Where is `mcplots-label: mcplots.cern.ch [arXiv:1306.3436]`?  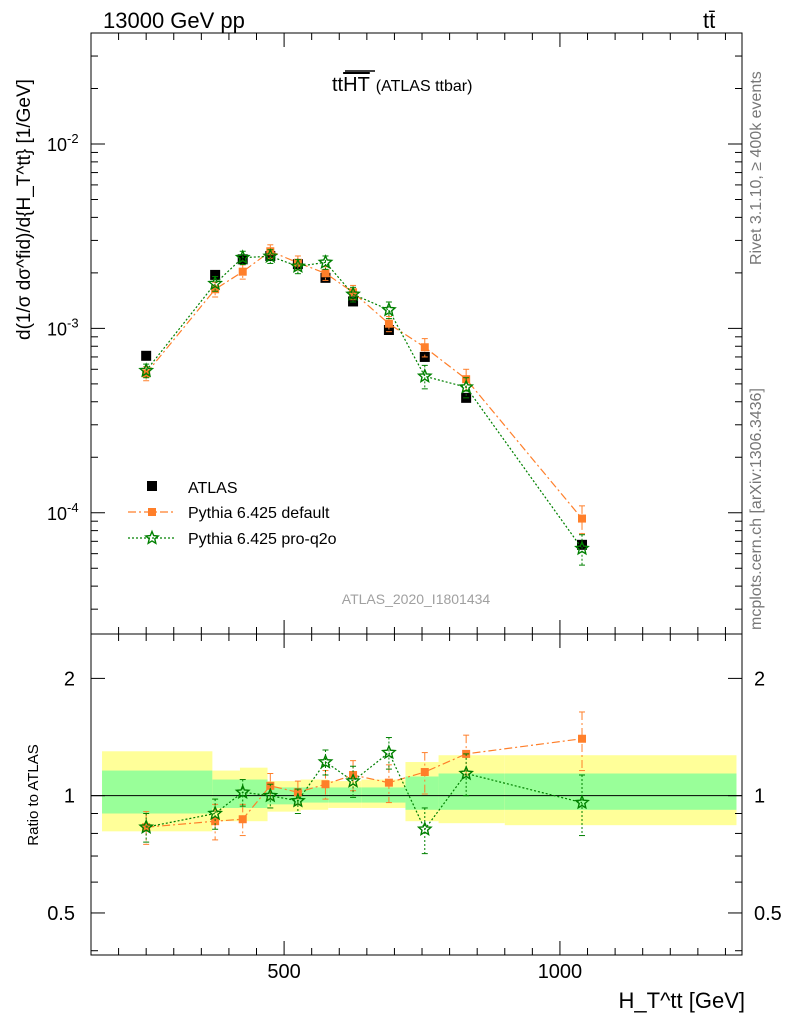 mcplots-label: mcplots.cern.ch [arXiv:1306.3436] is located at coordinates (756, 509).